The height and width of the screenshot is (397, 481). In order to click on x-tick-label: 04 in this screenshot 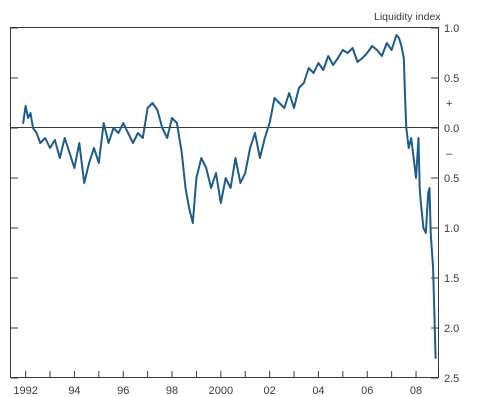, I will do `click(318, 391)`.